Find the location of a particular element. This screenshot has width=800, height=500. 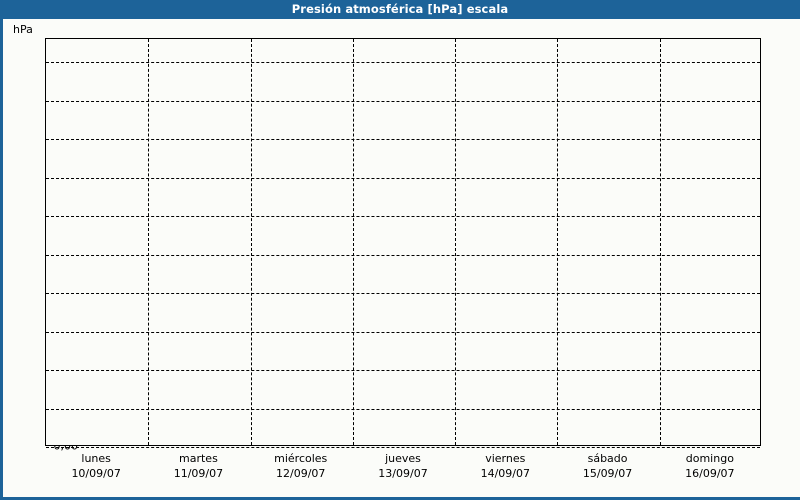

x-axis-tick-label: domingo 16/09/07 is located at coordinates (709, 466).